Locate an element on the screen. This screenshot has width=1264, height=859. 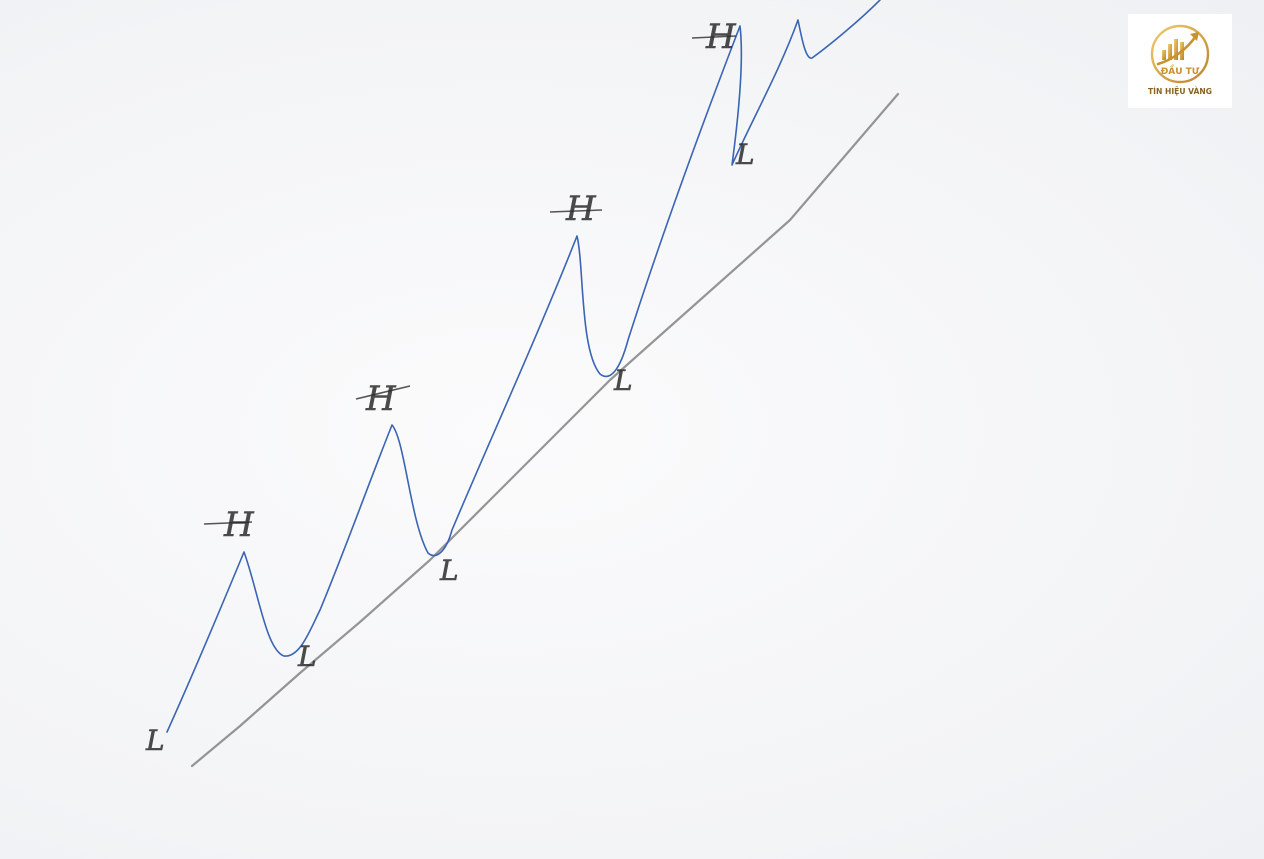
high-label-4: H is located at coordinates (714, 37).